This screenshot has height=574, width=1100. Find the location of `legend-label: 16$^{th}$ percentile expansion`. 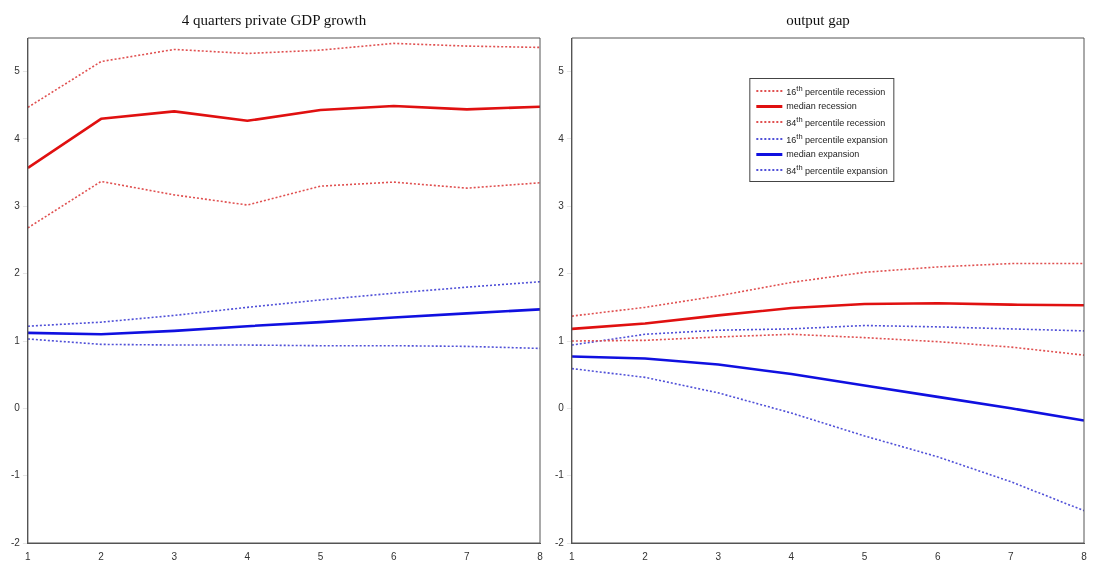

legend-label: 16$^{th}$ percentile expansion is located at coordinates (837, 139).